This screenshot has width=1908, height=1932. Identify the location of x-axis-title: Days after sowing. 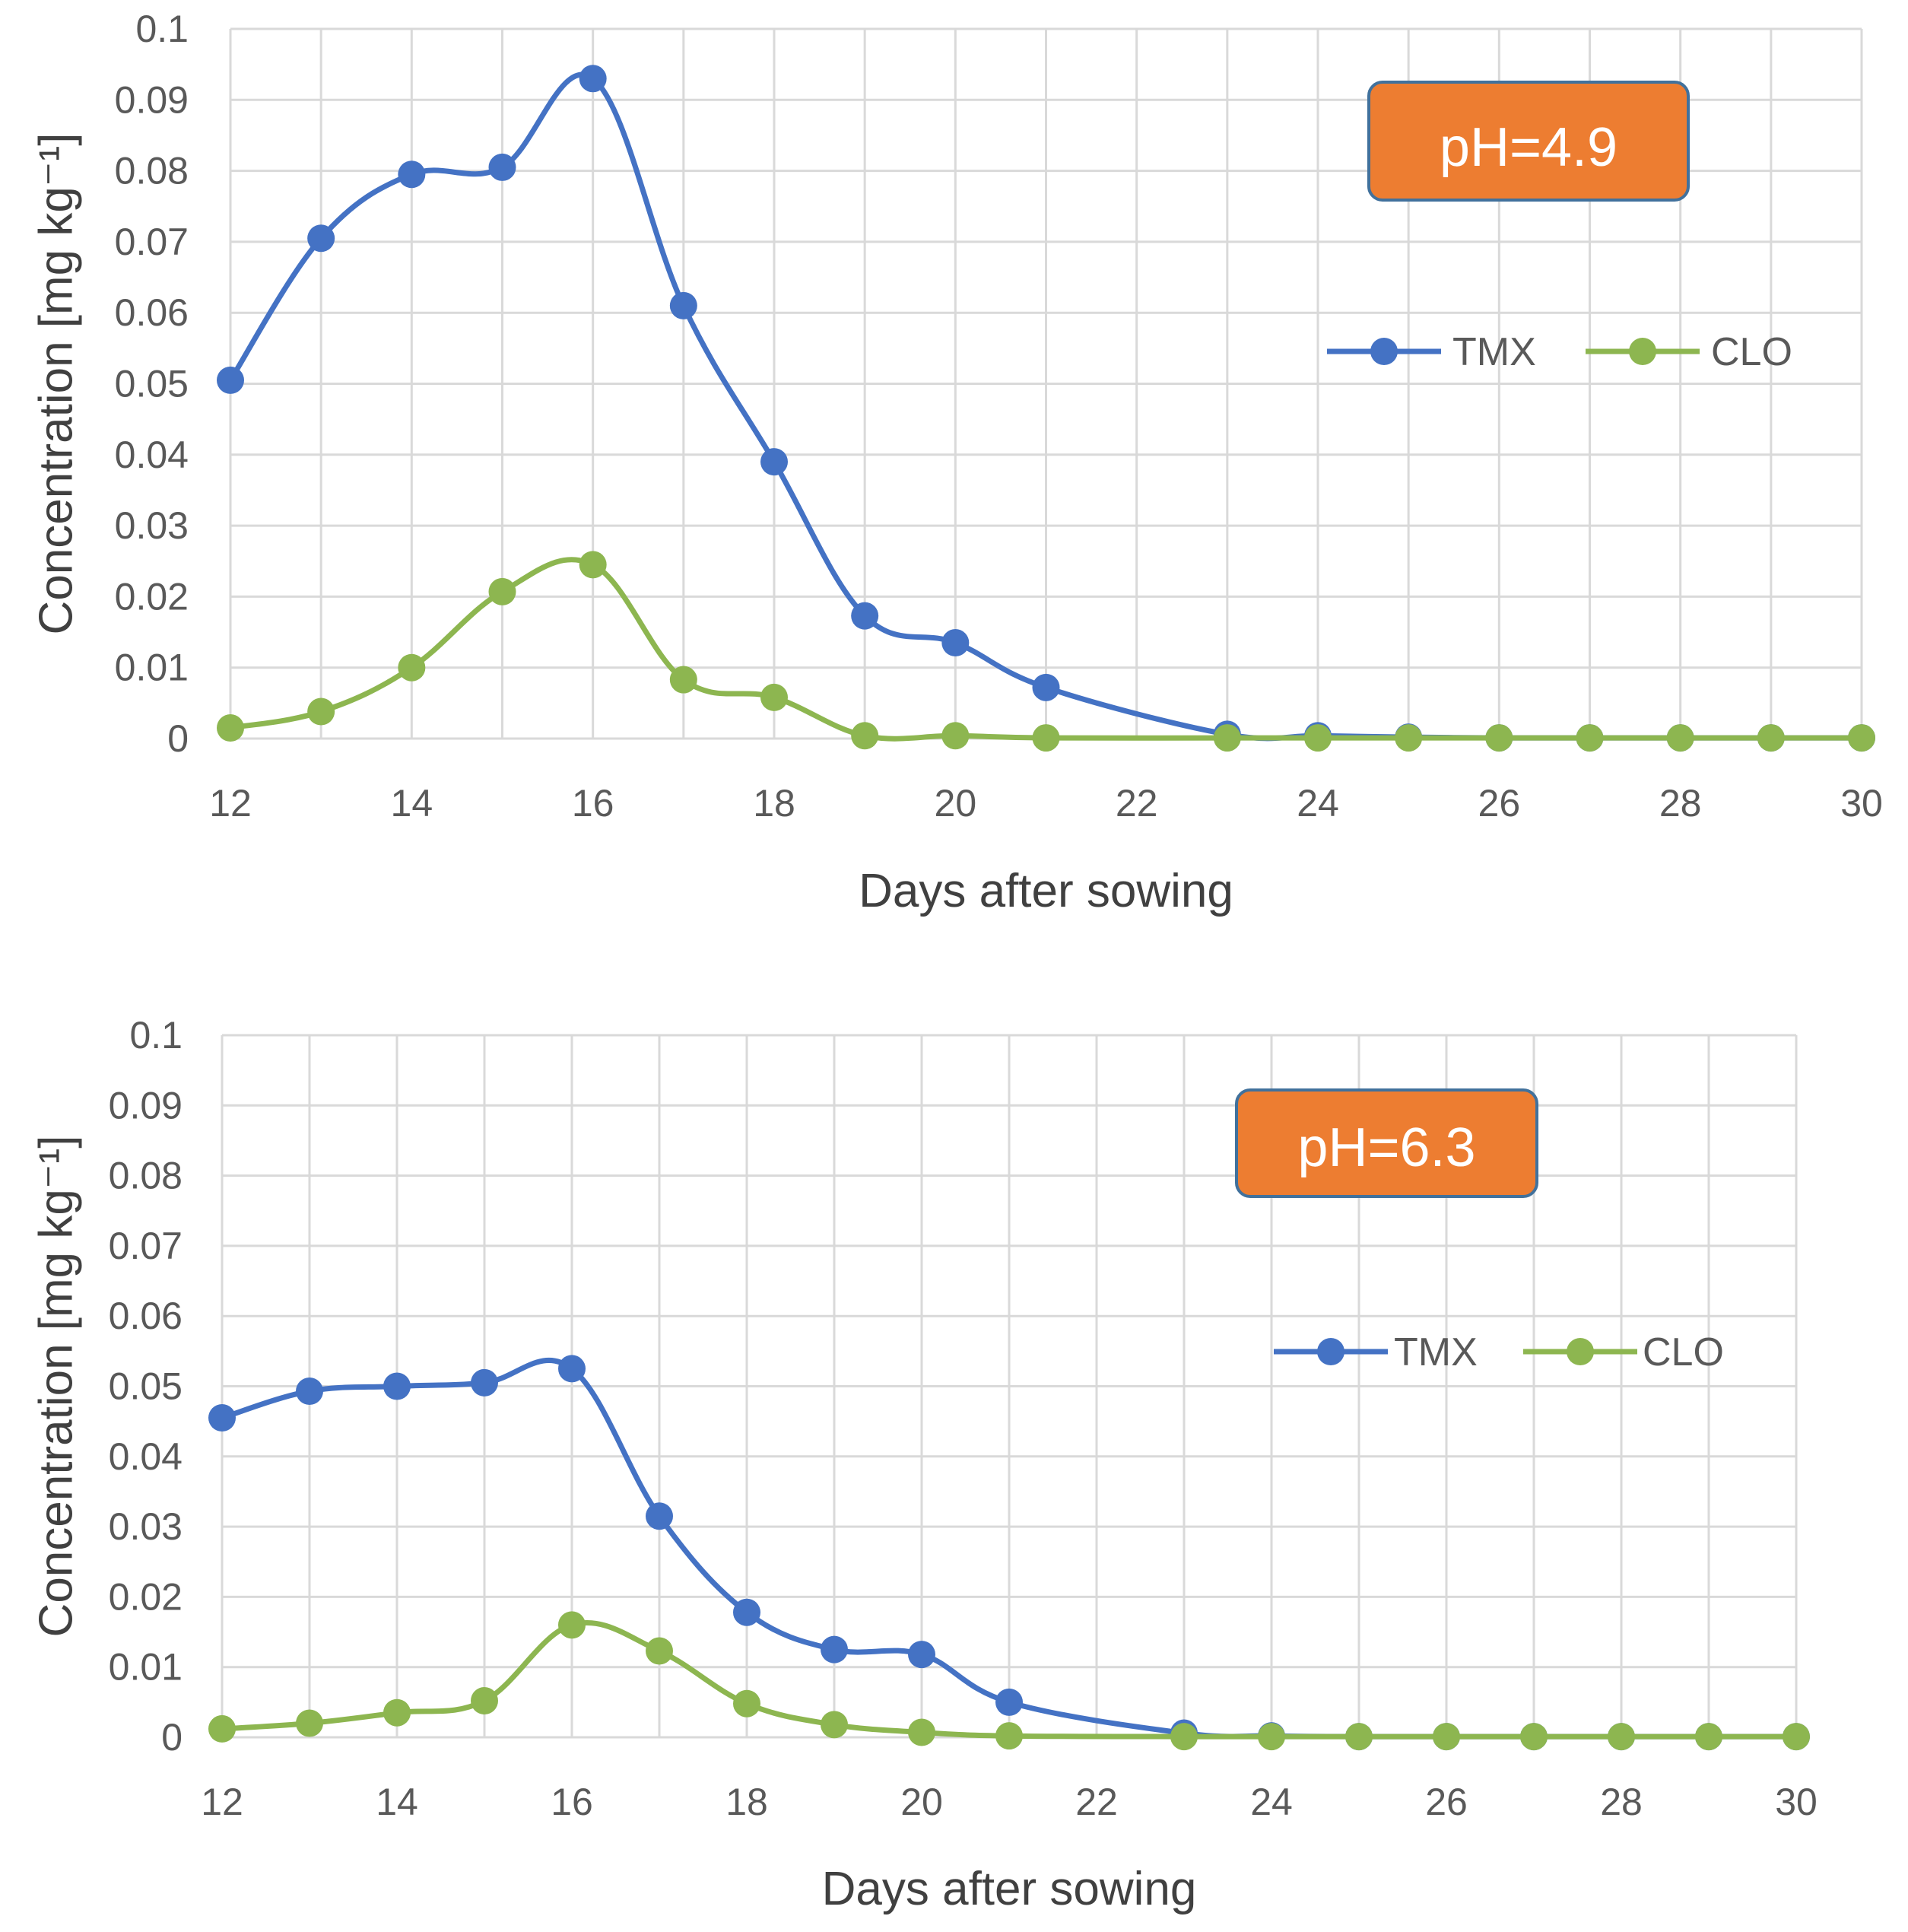
(1046, 891).